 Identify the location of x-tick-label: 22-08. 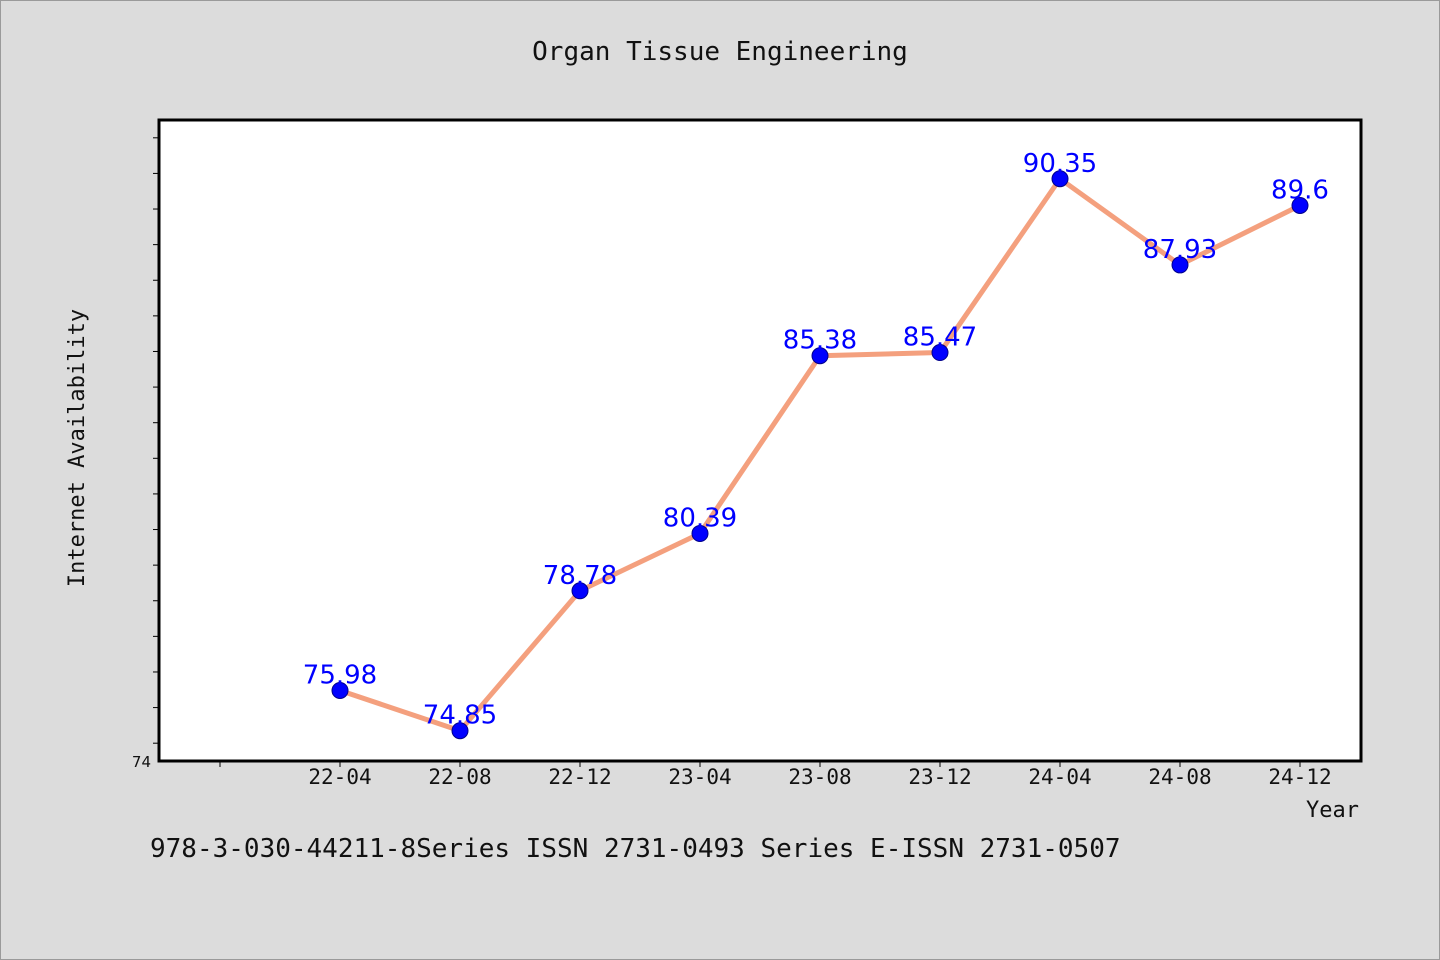
(459, 777).